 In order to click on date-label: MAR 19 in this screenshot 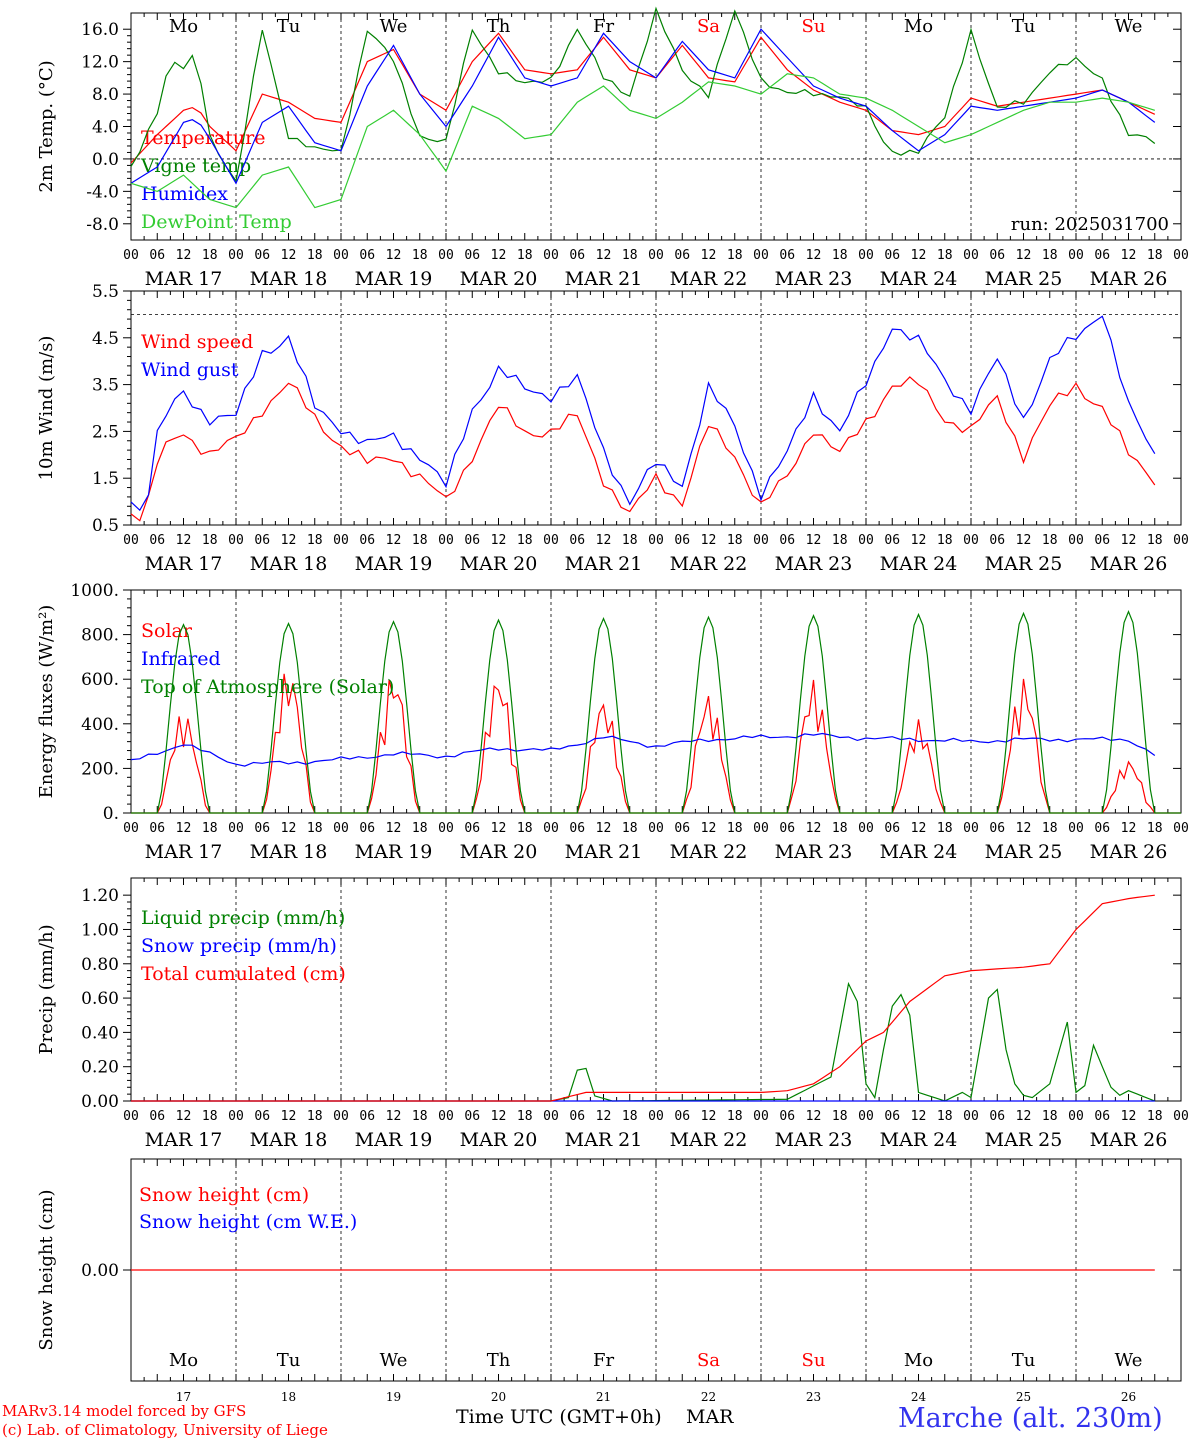, I will do `click(394, 852)`.